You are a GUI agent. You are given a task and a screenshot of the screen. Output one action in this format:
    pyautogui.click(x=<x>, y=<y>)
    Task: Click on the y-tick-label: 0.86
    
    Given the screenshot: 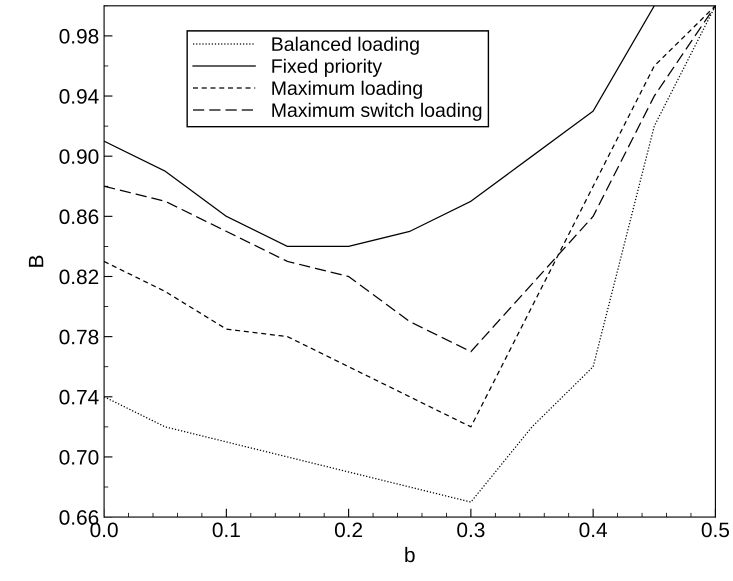 What is the action you would take?
    pyautogui.click(x=78, y=216)
    